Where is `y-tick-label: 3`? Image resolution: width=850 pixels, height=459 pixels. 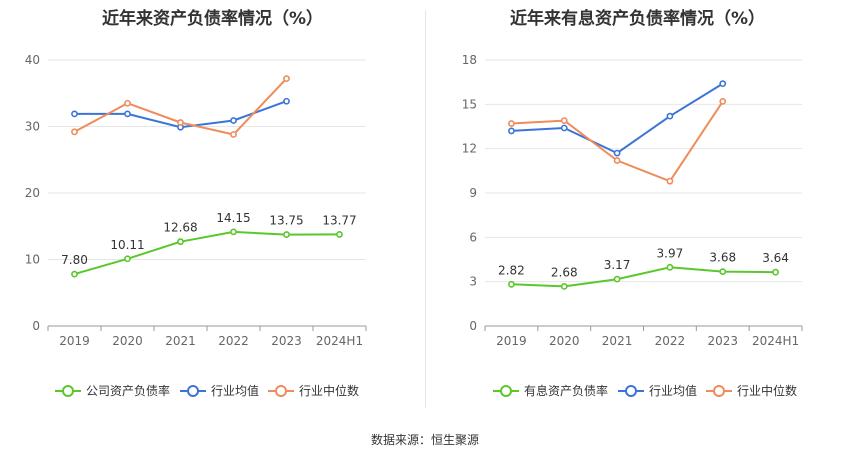 y-tick-label: 3 is located at coordinates (473, 282).